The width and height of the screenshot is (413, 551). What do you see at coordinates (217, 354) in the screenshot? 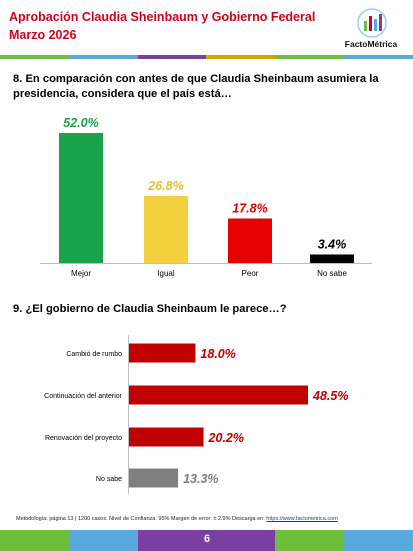
I see `data-label: 18.0%` at bounding box center [217, 354].